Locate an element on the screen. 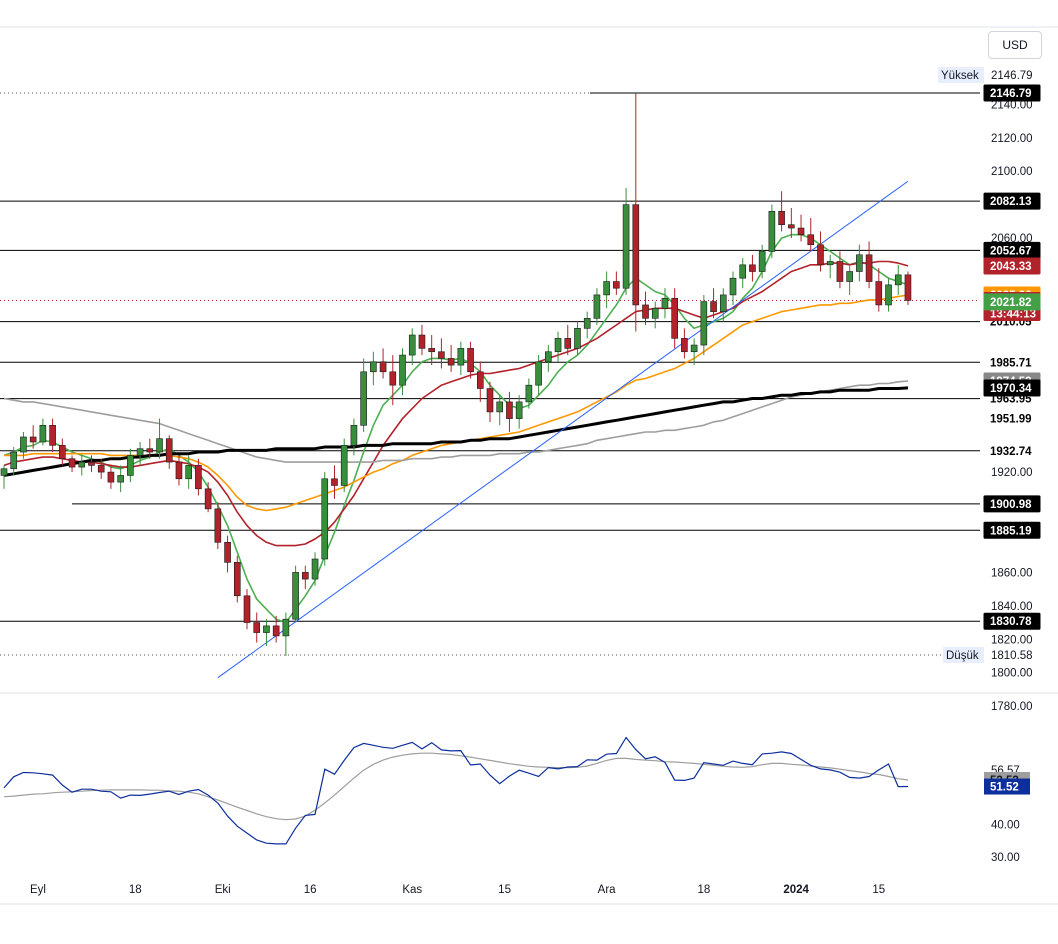  price-badge-1970.34: 1970.34 is located at coordinates (1012, 388).